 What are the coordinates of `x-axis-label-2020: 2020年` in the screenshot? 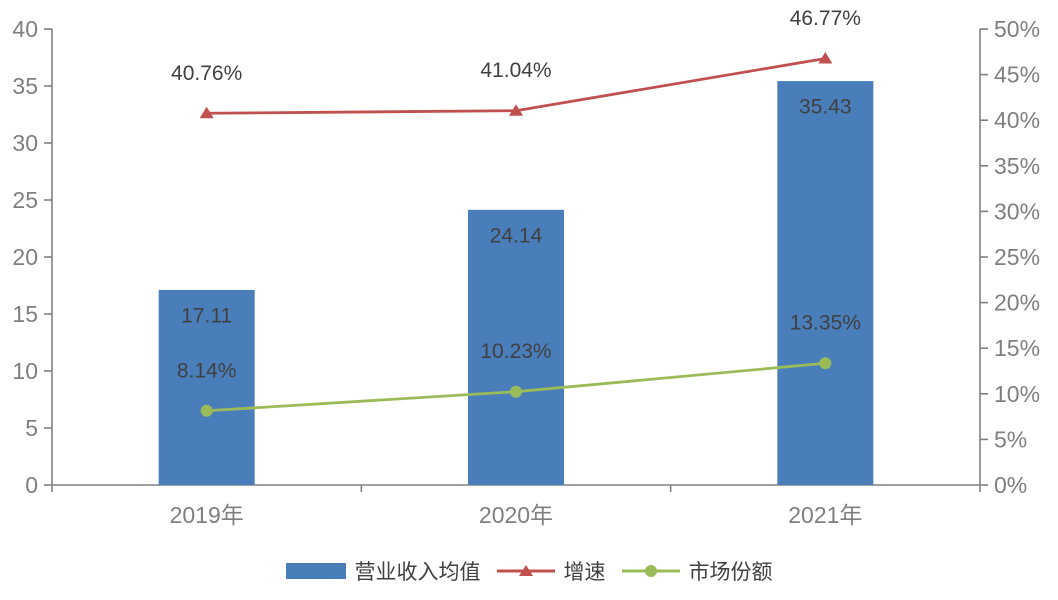 It's located at (516, 515).